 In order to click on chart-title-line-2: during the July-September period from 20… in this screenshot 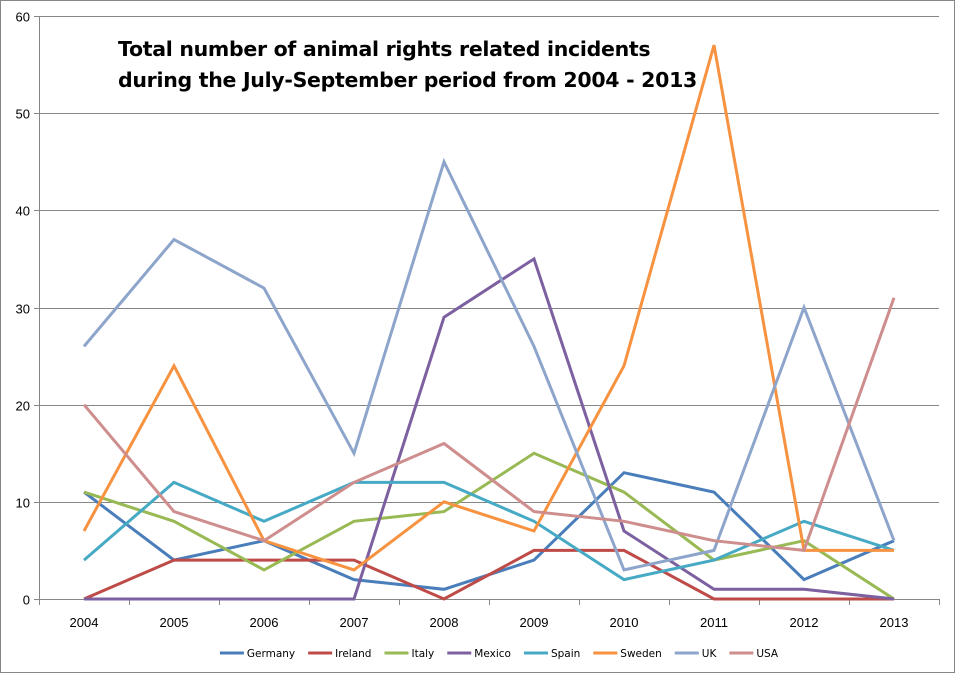, I will do `click(408, 80)`.